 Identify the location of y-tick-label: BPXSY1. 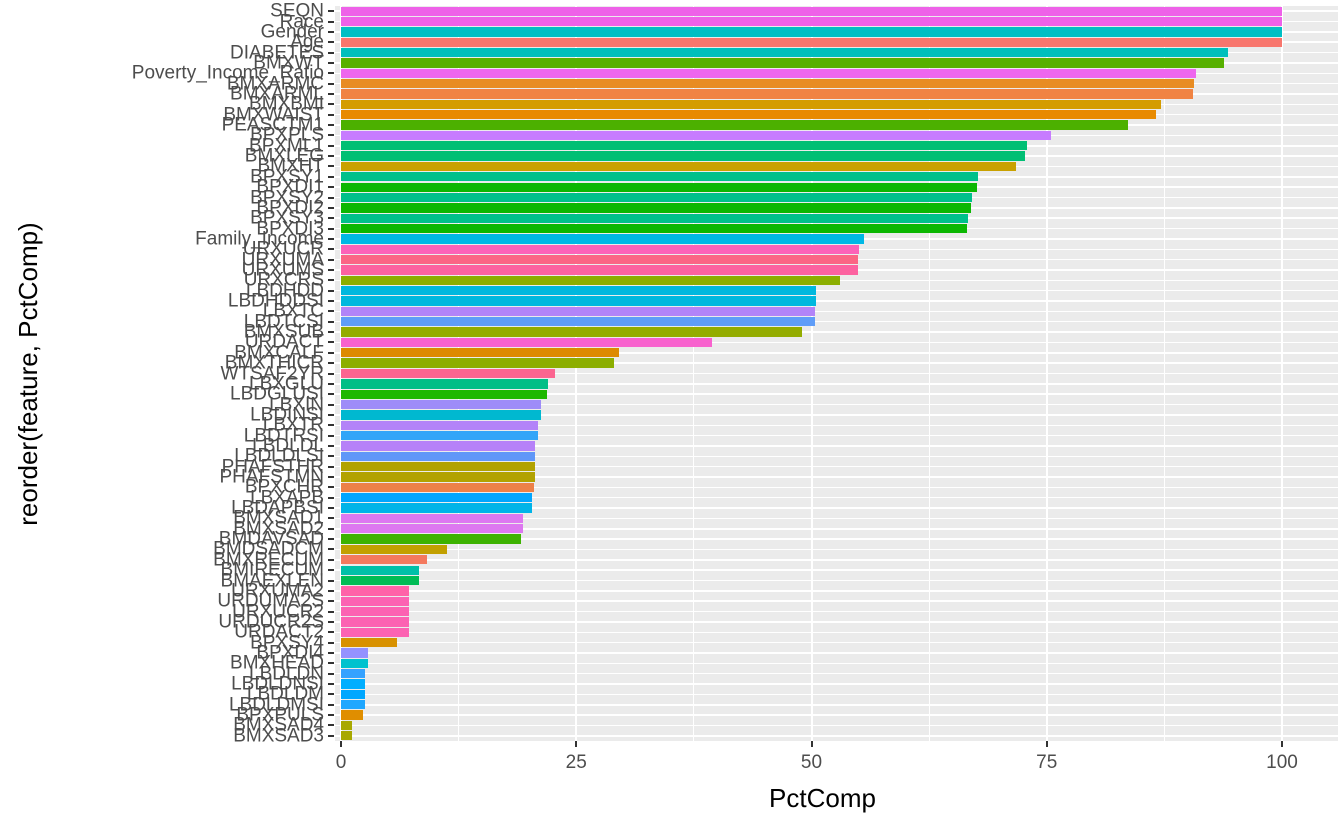
(287, 177).